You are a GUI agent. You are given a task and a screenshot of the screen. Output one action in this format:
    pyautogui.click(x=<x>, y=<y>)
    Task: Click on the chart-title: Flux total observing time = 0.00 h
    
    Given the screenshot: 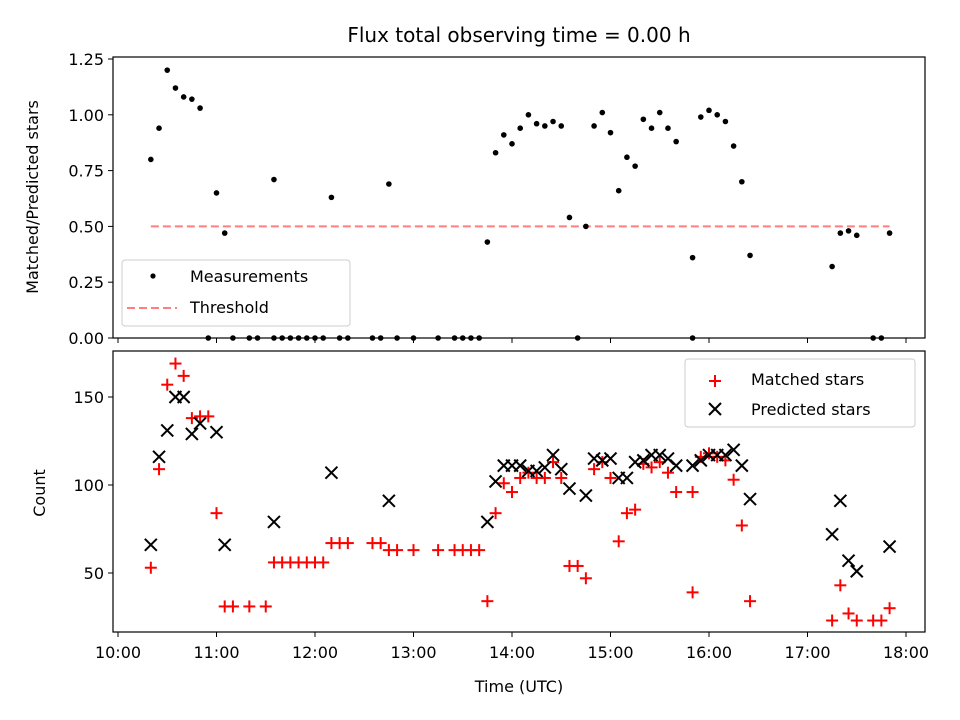 What is the action you would take?
    pyautogui.click(x=518, y=35)
    